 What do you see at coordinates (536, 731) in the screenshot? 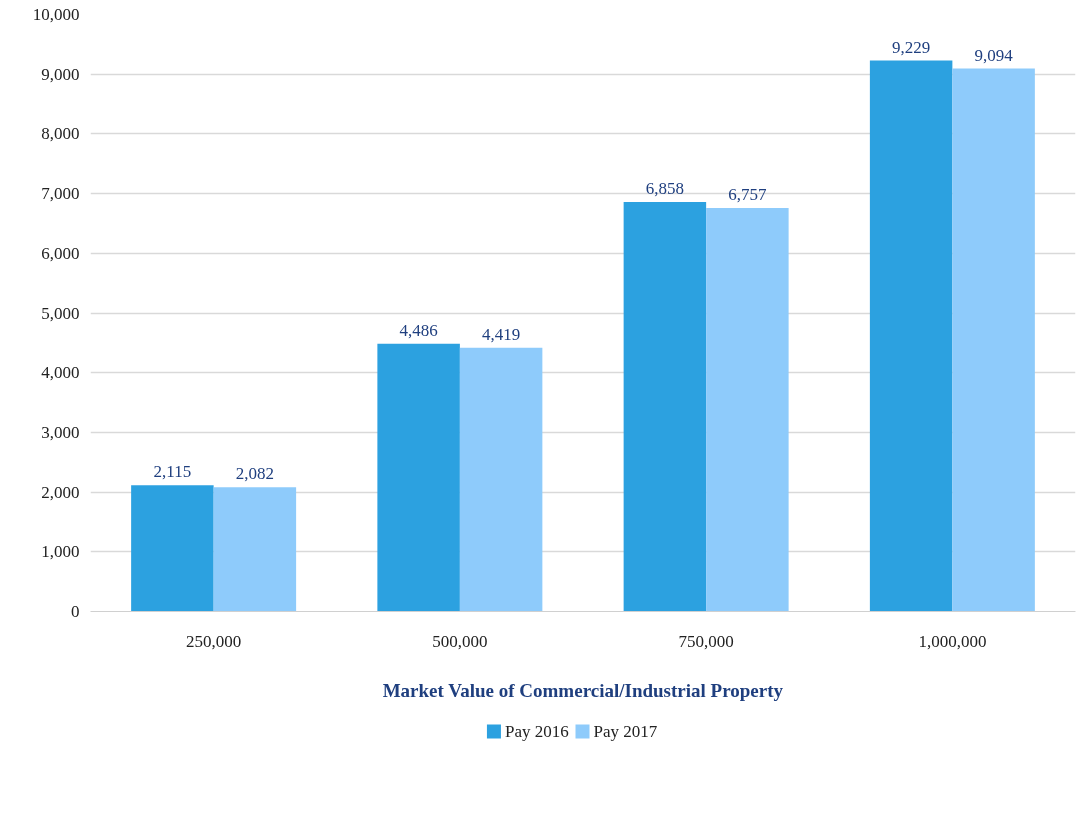
I see `legend-label: Pay 2016` at bounding box center [536, 731].